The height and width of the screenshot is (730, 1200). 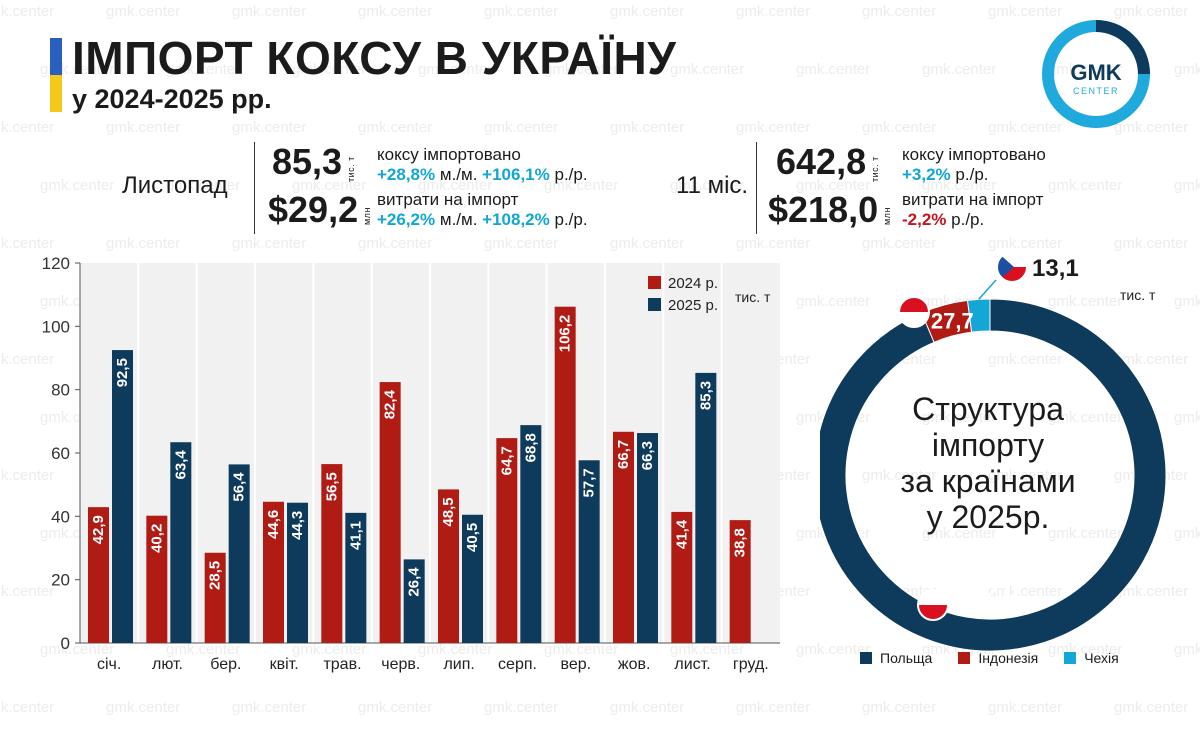 What do you see at coordinates (751, 664) in the screenshot?
I see `x-tick-label: груд.` at bounding box center [751, 664].